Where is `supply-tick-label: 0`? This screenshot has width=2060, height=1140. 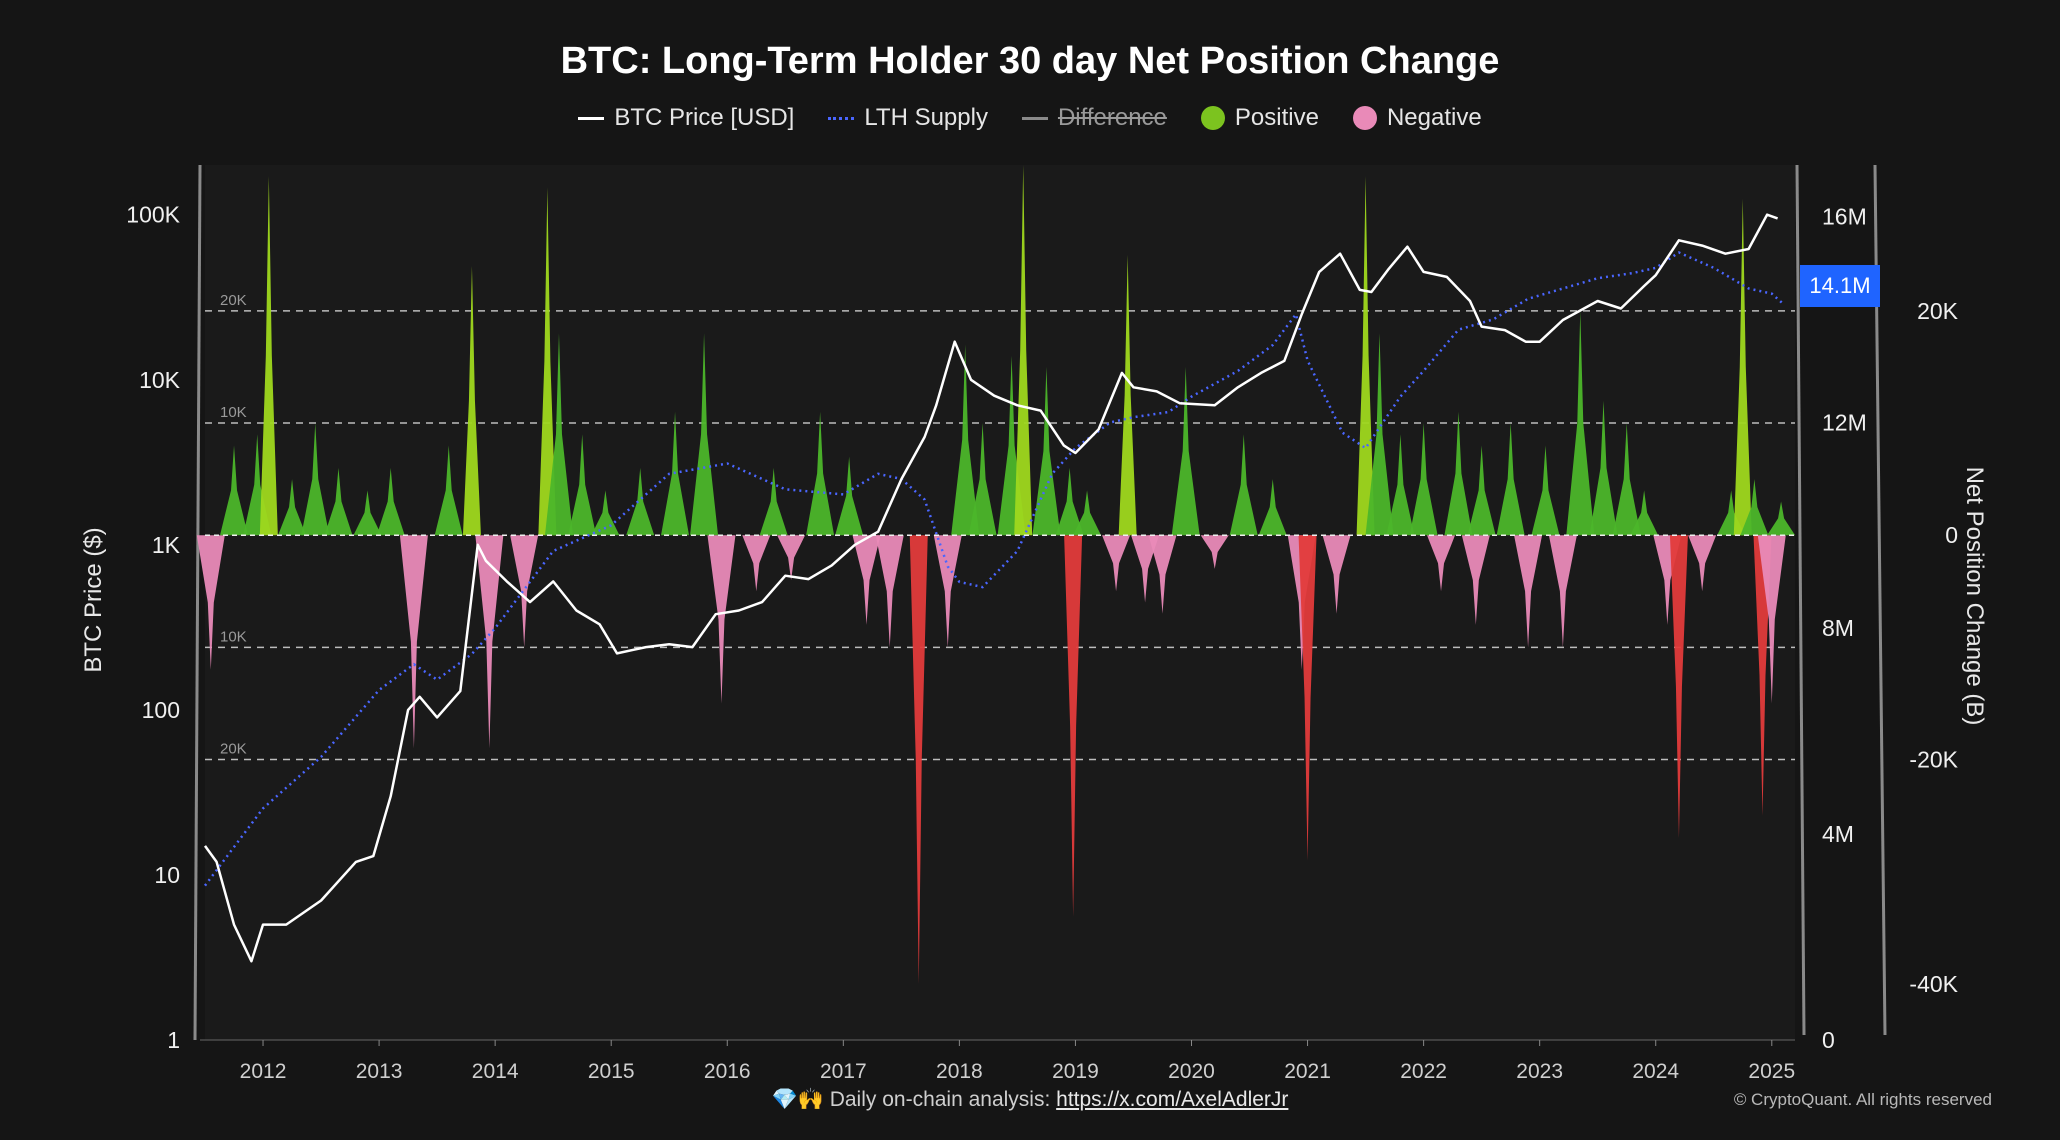
supply-tick-label: 0 is located at coordinates (1828, 1040).